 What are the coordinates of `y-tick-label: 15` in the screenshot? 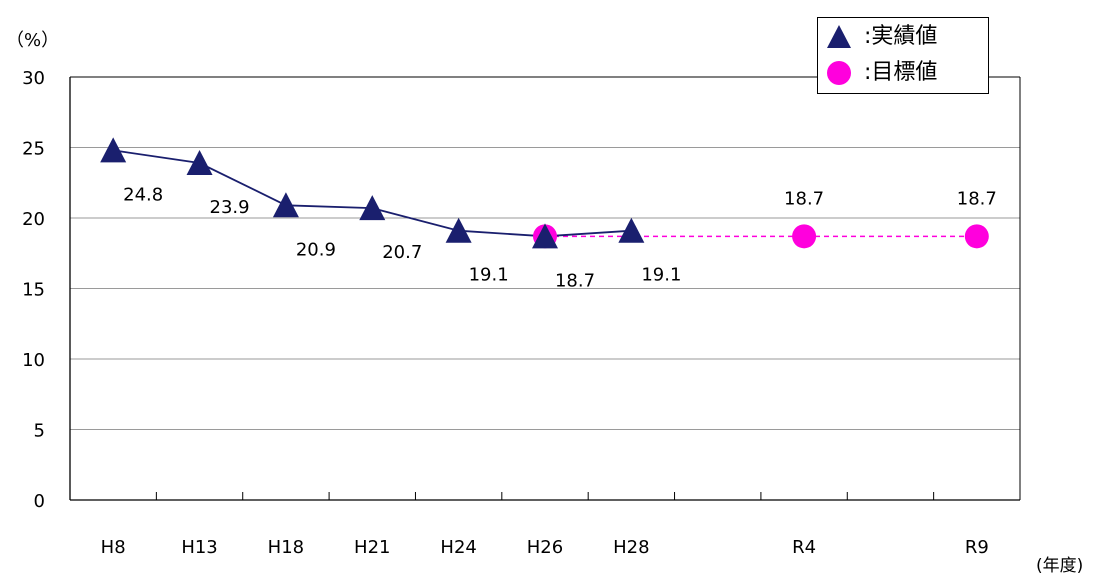 It's located at (33, 290).